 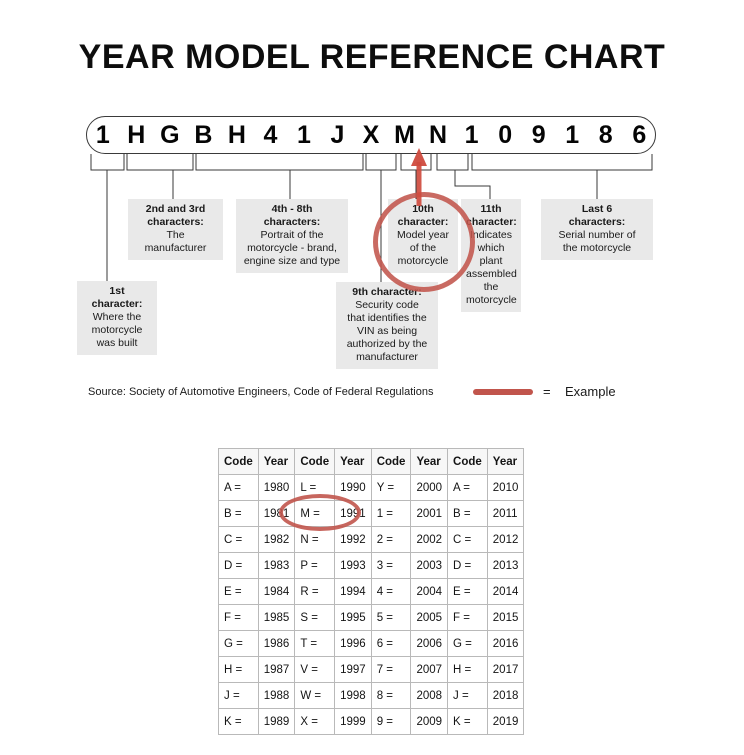 What do you see at coordinates (276, 669) in the screenshot?
I see `cell-year-7-1: 1987` at bounding box center [276, 669].